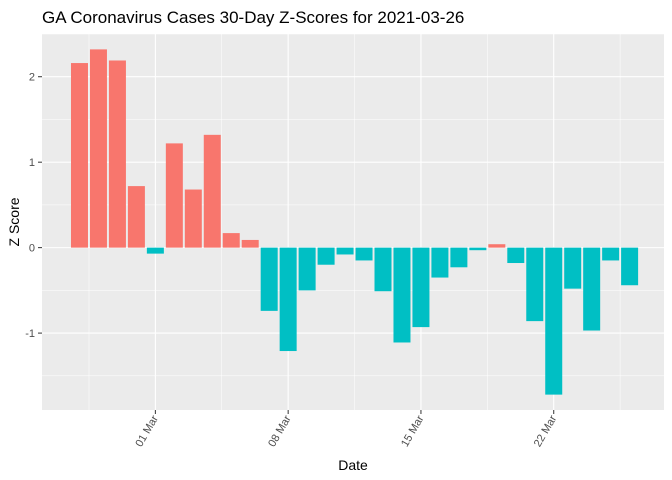 This screenshot has width=672, height=480. What do you see at coordinates (32, 78) in the screenshot?
I see `y-tick-label: 2` at bounding box center [32, 78].